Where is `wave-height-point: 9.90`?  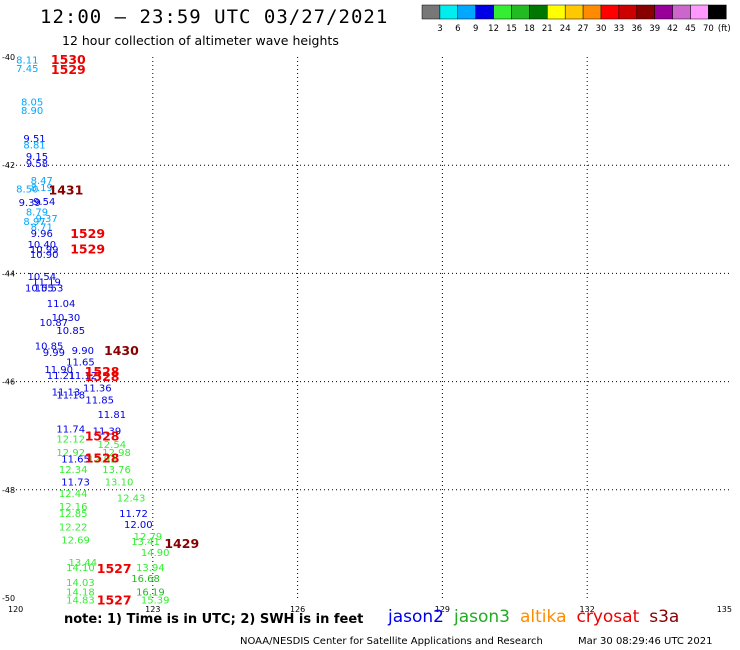 wave-height-point: 9.90 is located at coordinates (83, 351).